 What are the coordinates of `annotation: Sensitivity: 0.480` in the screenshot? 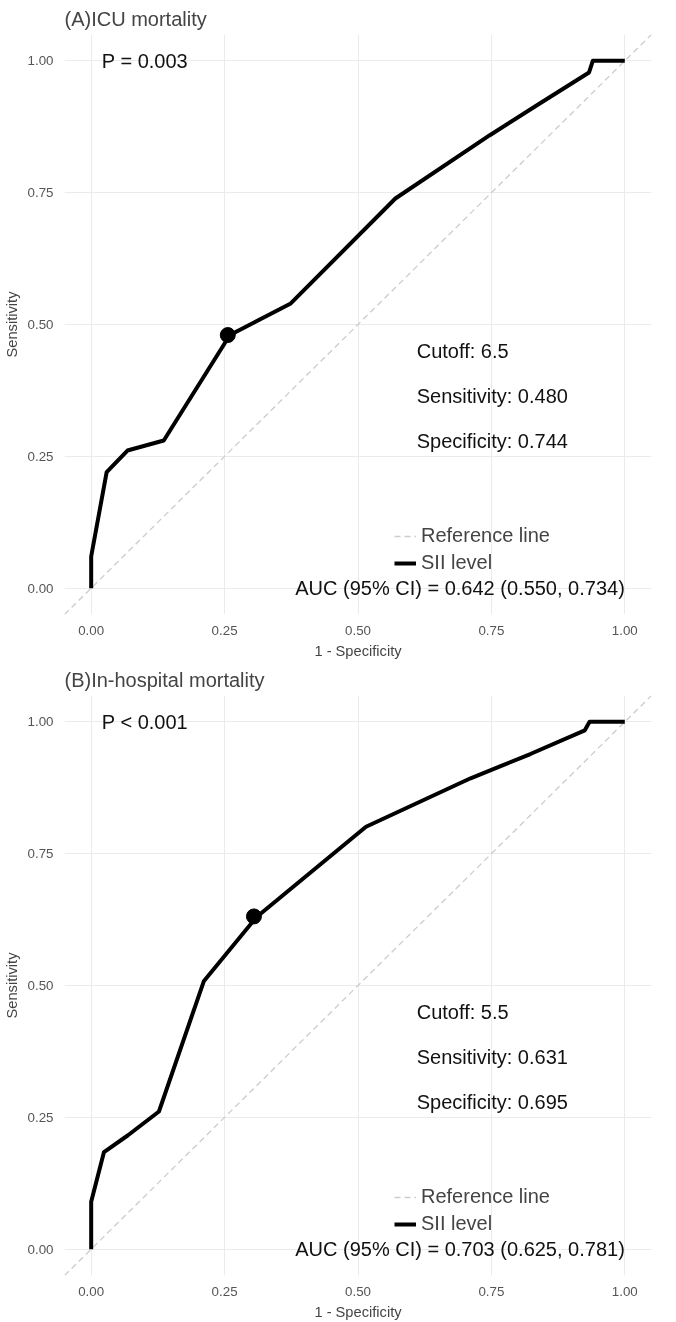 It's located at (492, 395).